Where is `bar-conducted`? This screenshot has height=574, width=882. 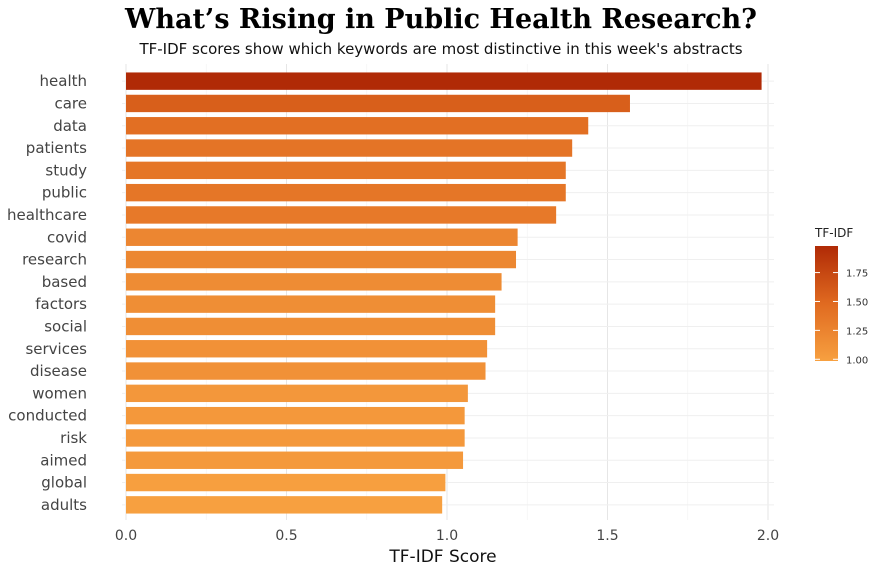
bar-conducted is located at coordinates (295, 415).